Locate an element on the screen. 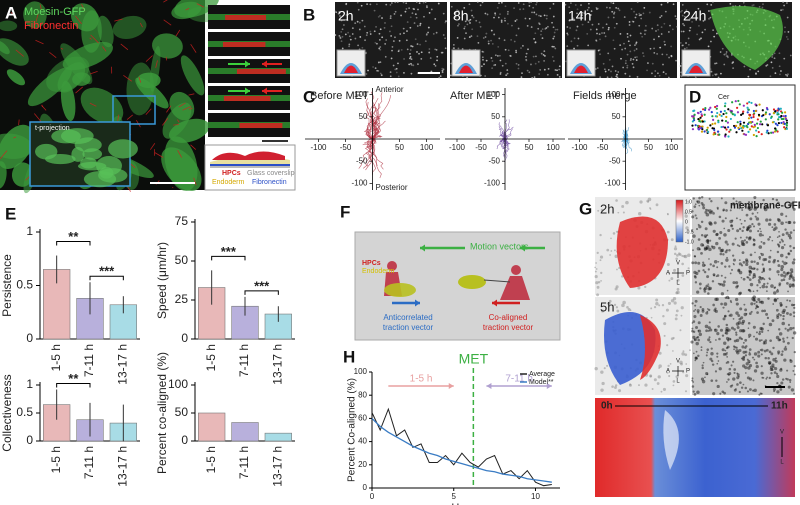 This screenshot has height=505, width=800. stain-label: membrane-GFP is located at coordinates (765, 206).